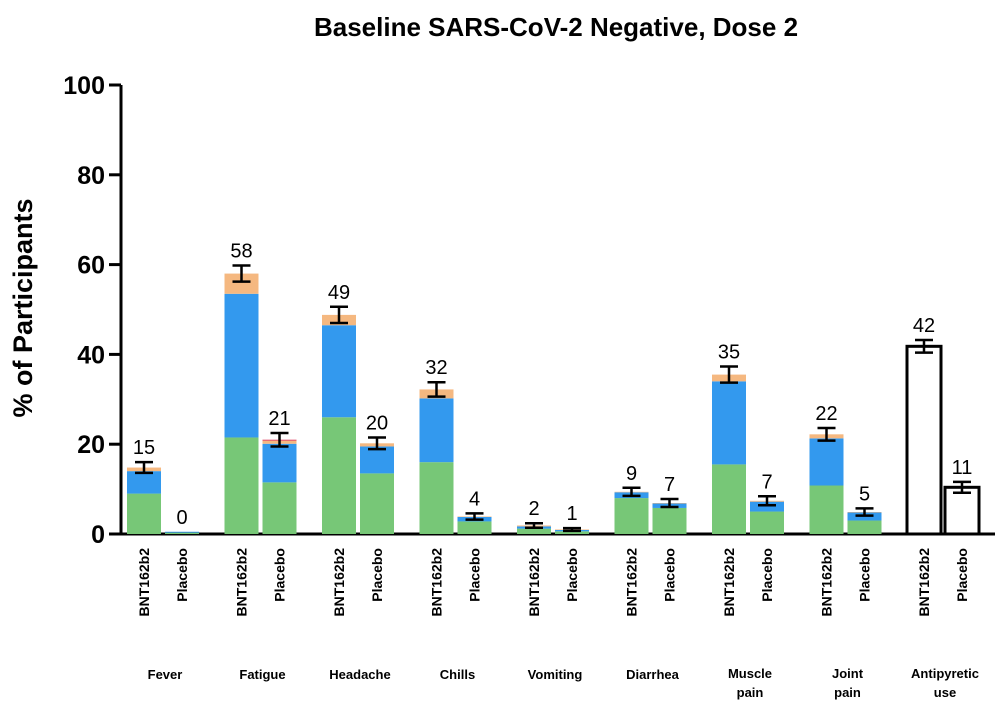  What do you see at coordinates (98, 535) in the screenshot?
I see `y-tick-label: 0` at bounding box center [98, 535].